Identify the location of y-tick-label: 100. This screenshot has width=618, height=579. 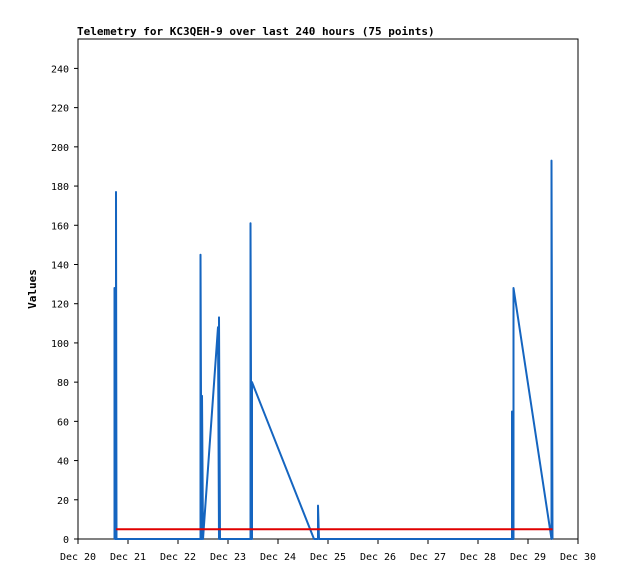
(60, 344).